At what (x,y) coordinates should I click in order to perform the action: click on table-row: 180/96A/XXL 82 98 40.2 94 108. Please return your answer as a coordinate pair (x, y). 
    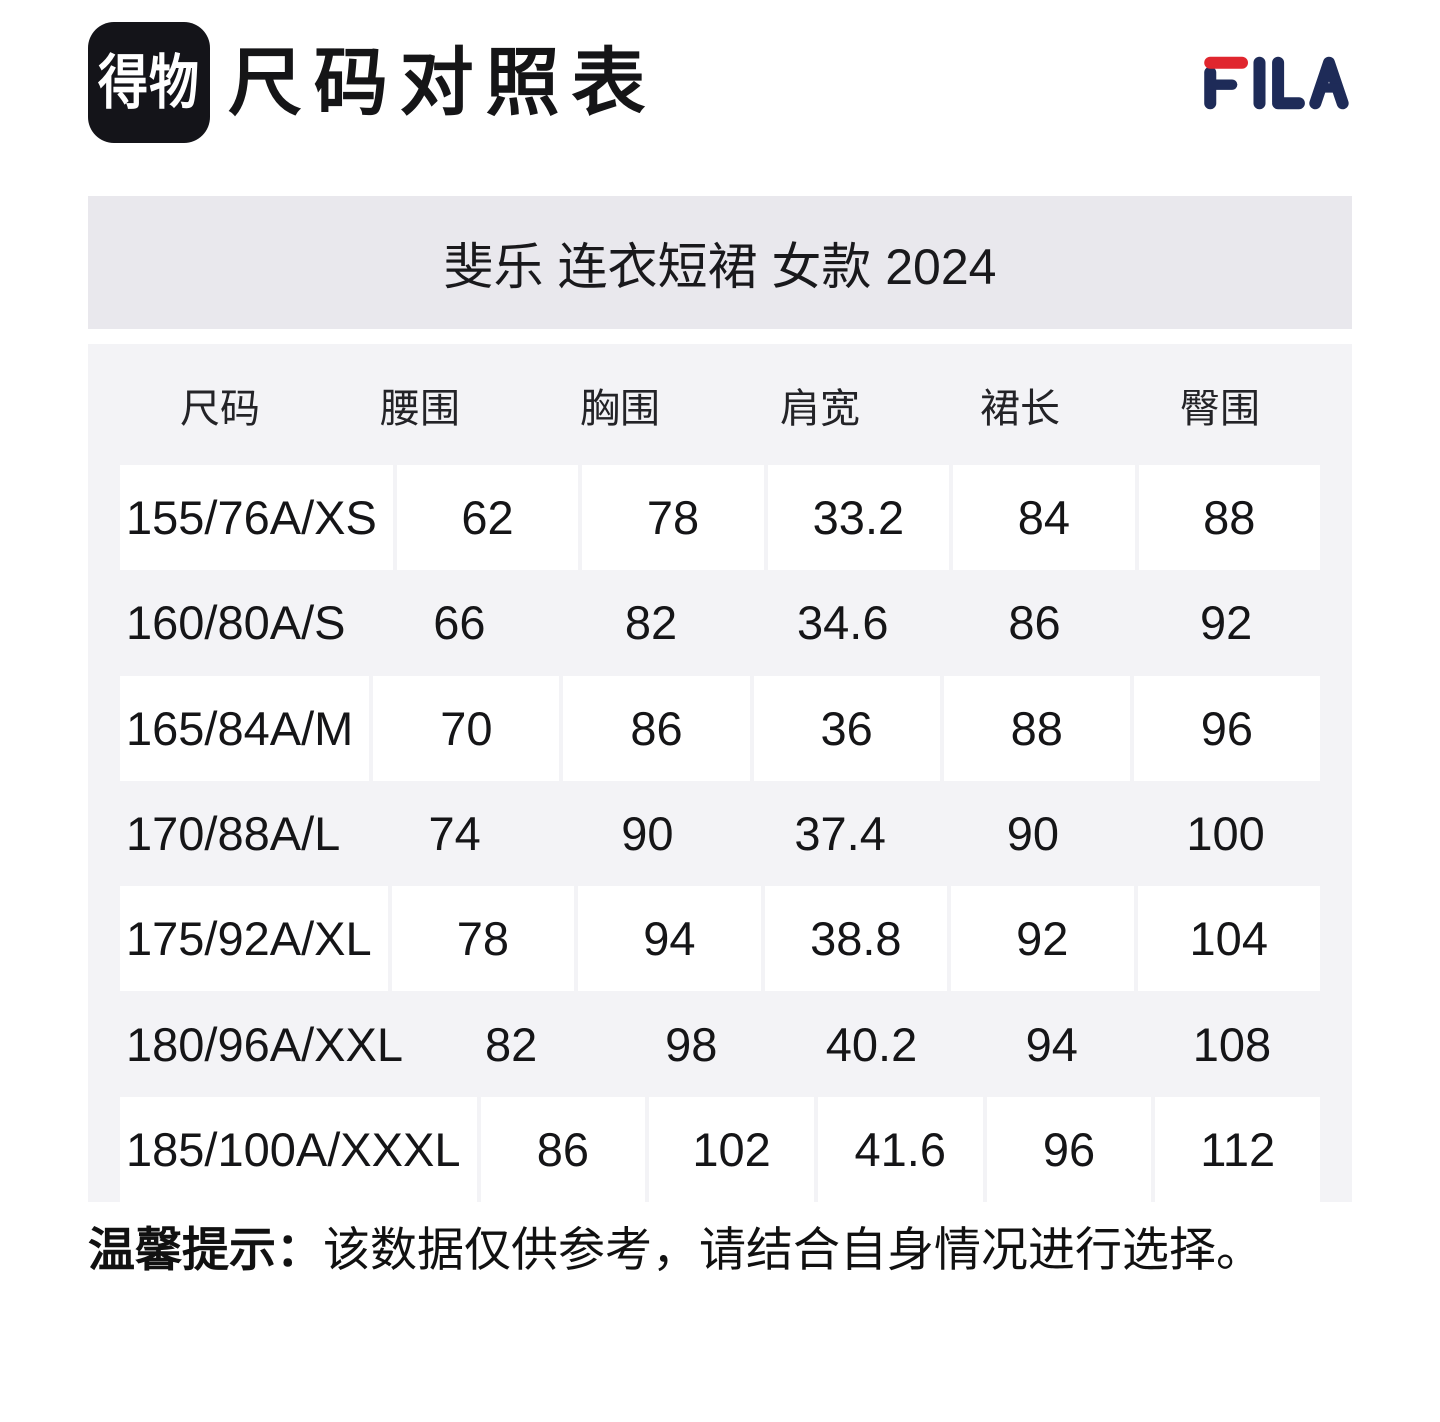
    Looking at the image, I should click on (720, 1043).